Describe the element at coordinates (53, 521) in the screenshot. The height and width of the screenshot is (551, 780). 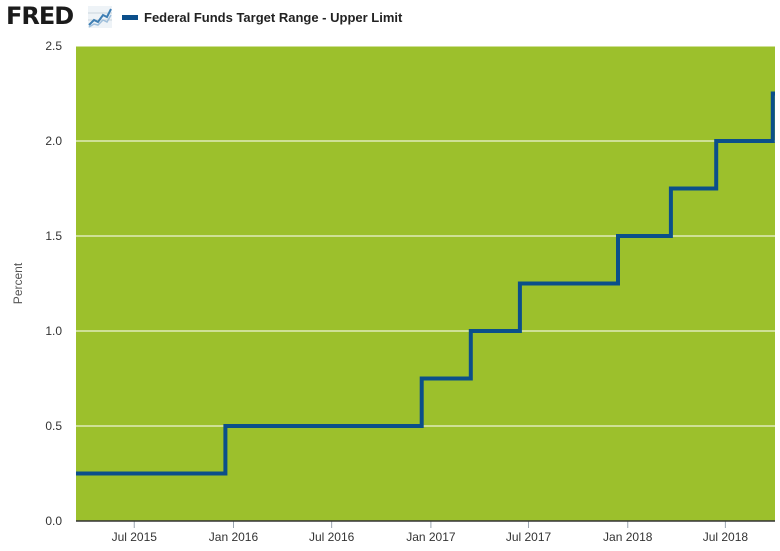
I see `y-tick-label: 0.0` at that location.